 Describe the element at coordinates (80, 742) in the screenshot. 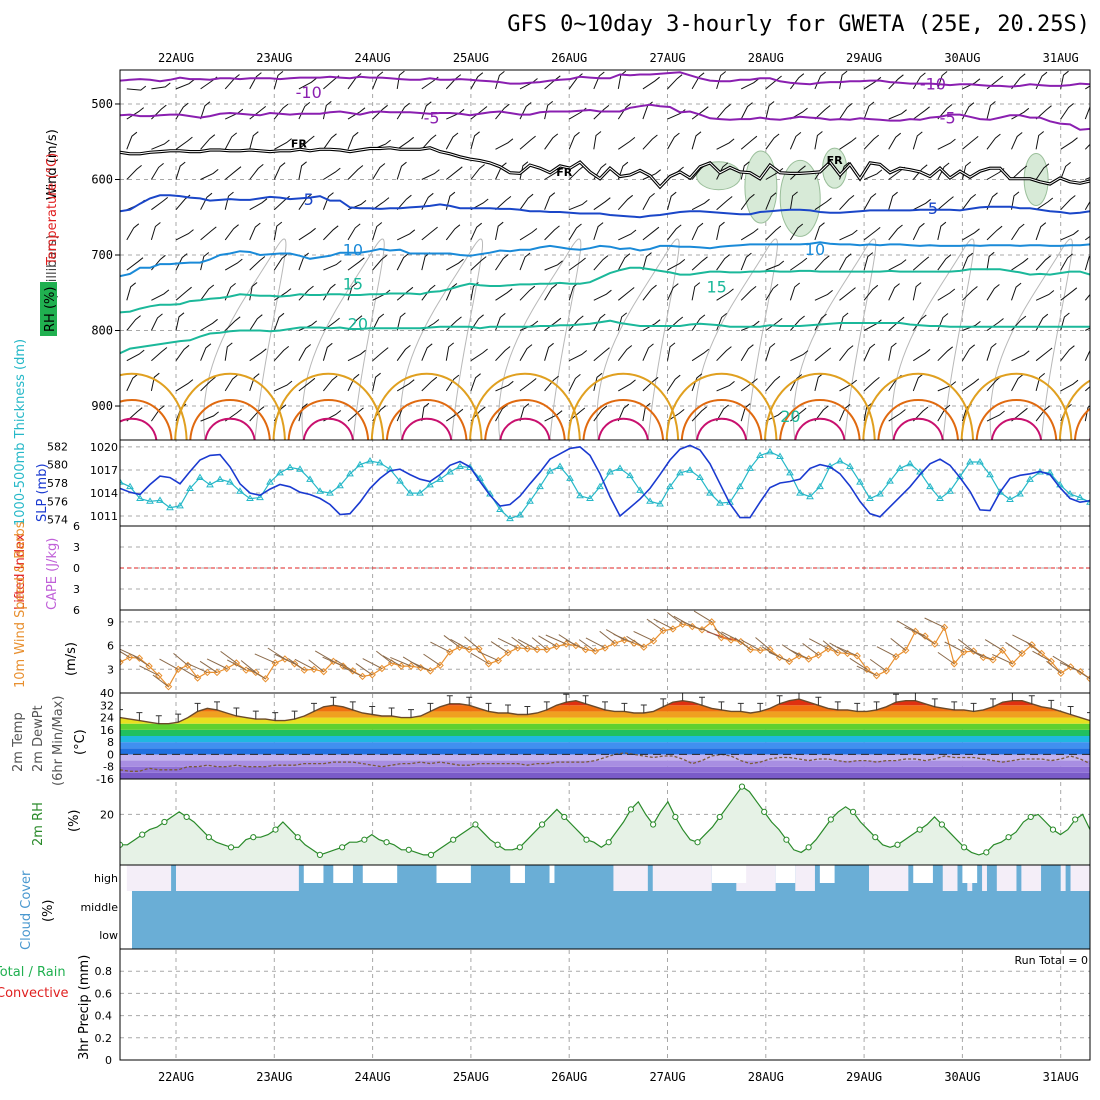

I see `temperature-ylabel: (°C)` at that location.